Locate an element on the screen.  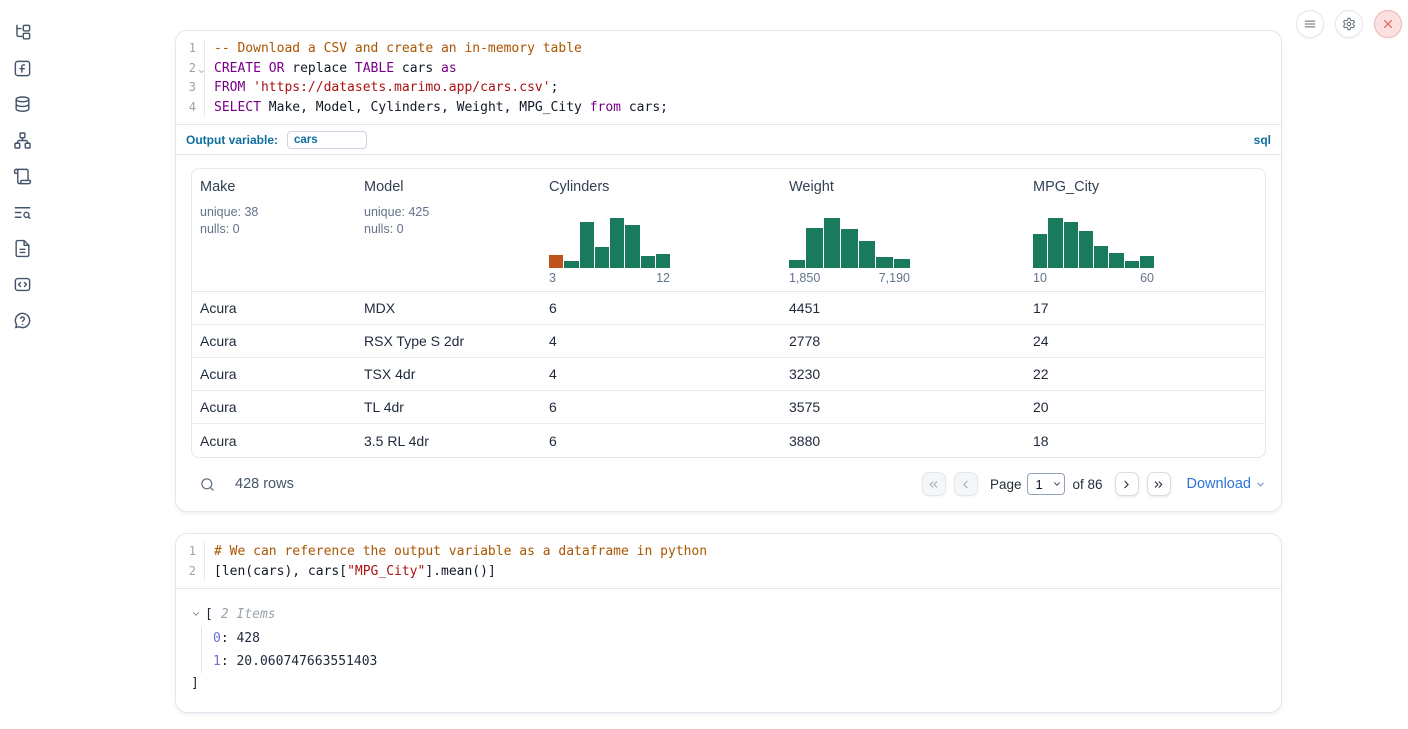
download-button: Download is located at coordinates (1227, 484).